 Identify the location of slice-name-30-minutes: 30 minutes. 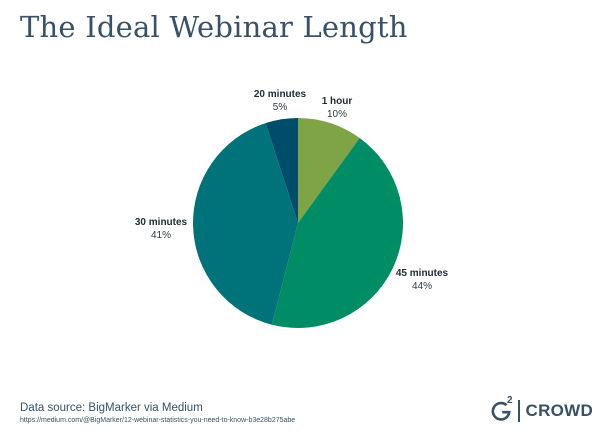
(161, 222).